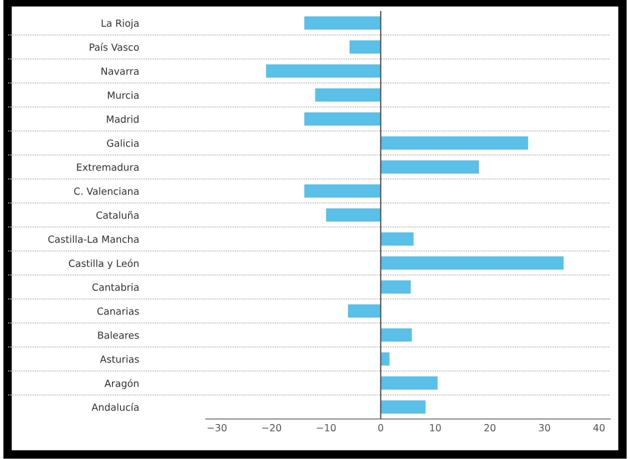 The width and height of the screenshot is (630, 459). What do you see at coordinates (123, 95) in the screenshot?
I see `y-tick-label: Murcia` at bounding box center [123, 95].